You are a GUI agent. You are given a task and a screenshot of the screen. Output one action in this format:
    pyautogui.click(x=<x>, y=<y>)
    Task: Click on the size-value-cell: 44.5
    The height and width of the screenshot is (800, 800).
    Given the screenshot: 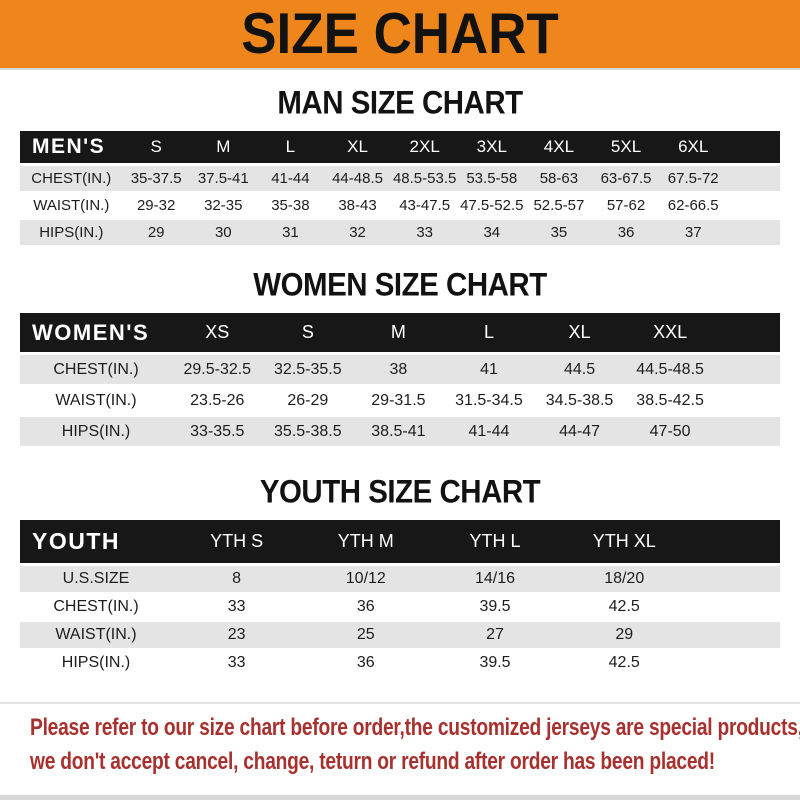 What is the action you would take?
    pyautogui.click(x=579, y=370)
    